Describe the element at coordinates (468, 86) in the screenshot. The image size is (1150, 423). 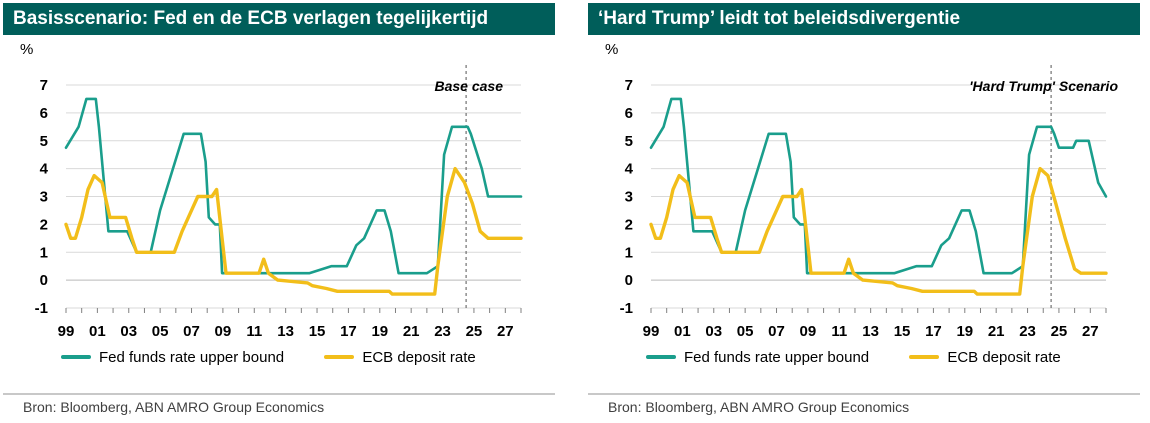
I see `scenario-annotation: Base case` at that location.